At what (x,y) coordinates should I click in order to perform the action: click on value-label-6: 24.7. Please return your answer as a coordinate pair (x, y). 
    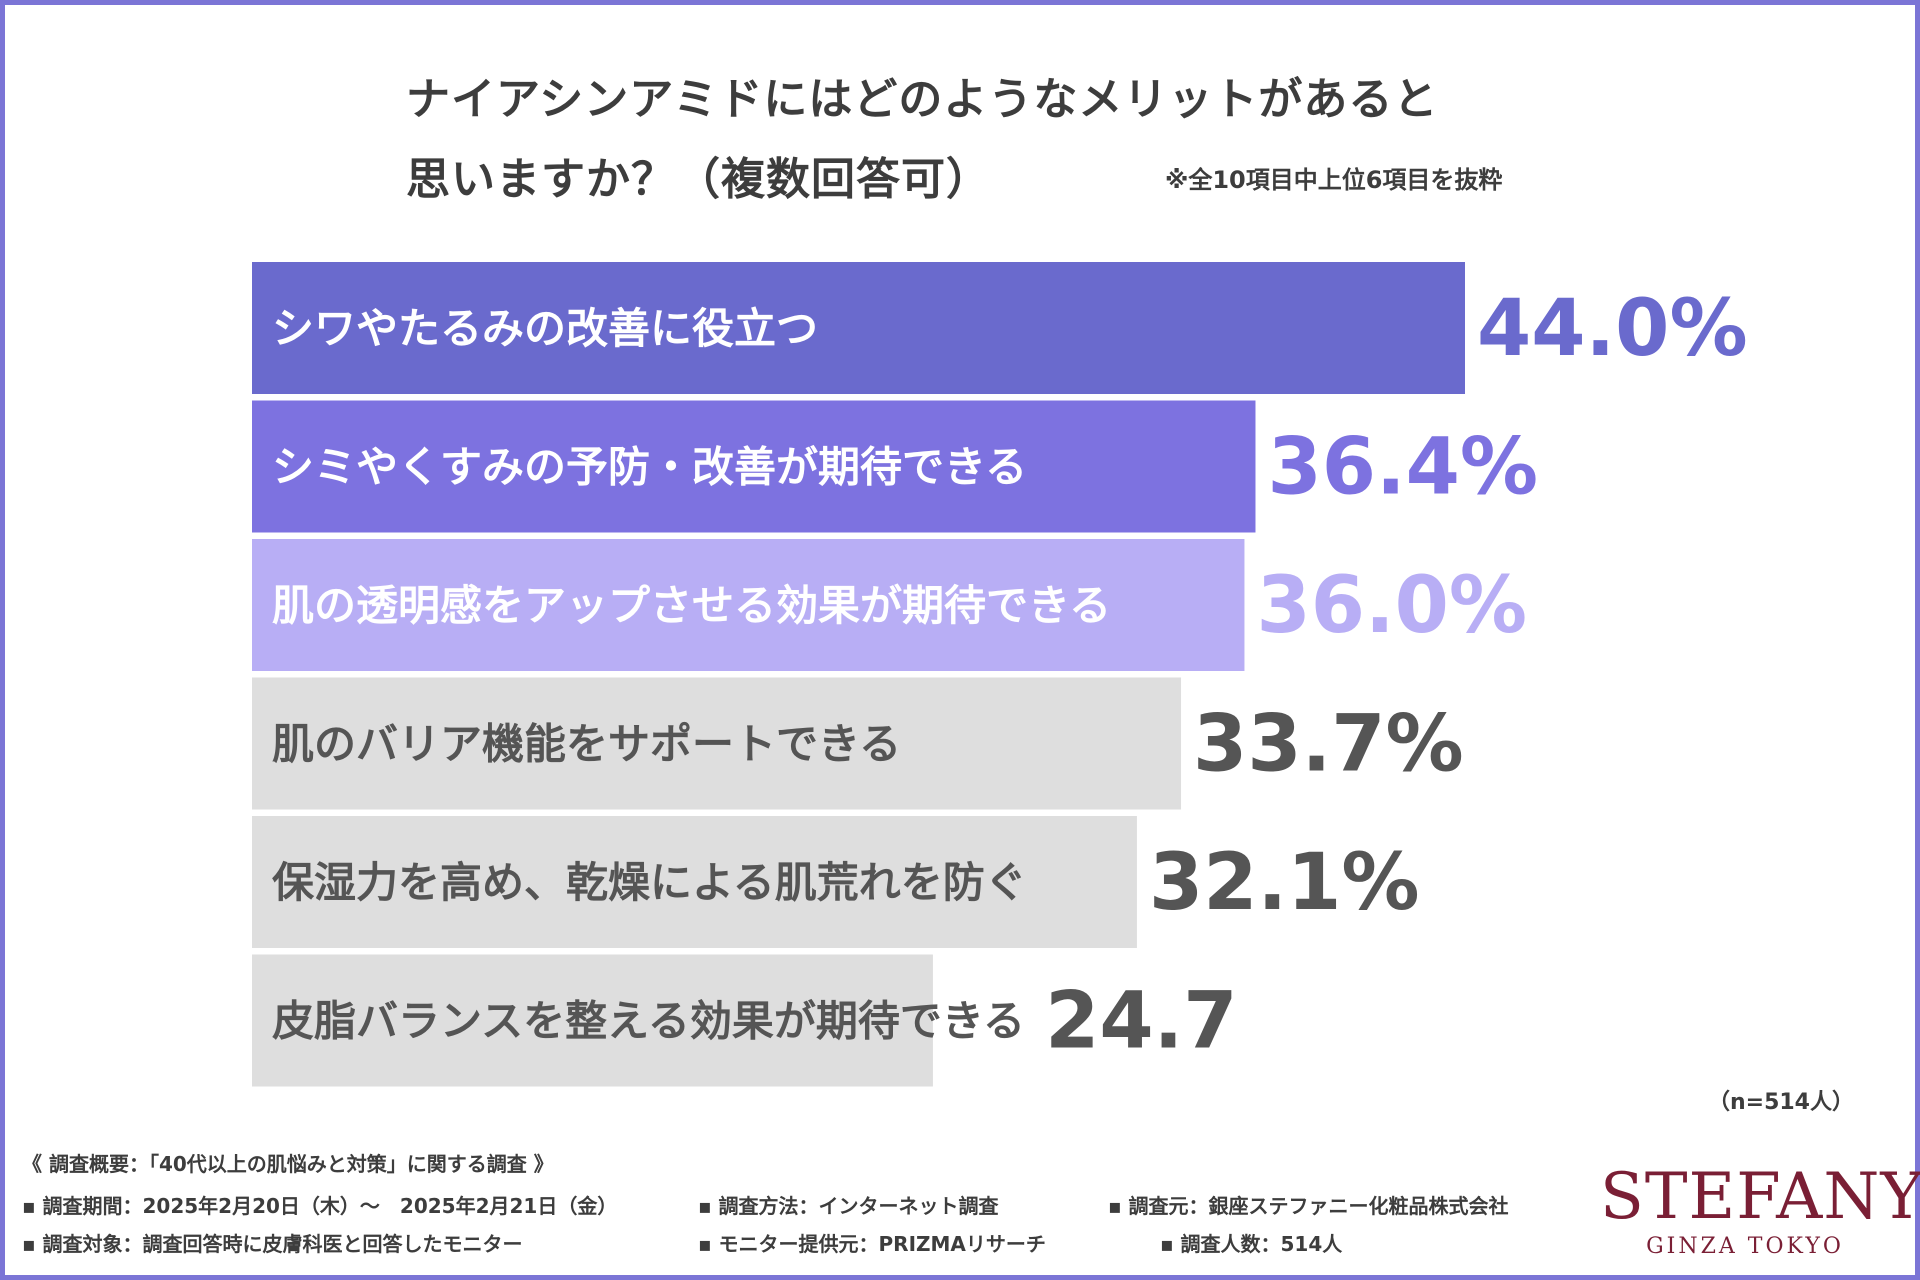
    Looking at the image, I should click on (1141, 1022).